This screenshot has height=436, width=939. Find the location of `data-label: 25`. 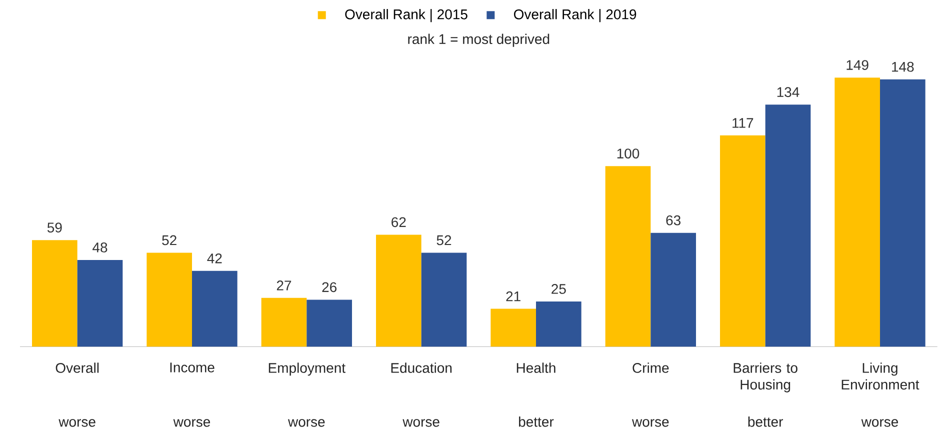

data-label: 25 is located at coordinates (559, 289).